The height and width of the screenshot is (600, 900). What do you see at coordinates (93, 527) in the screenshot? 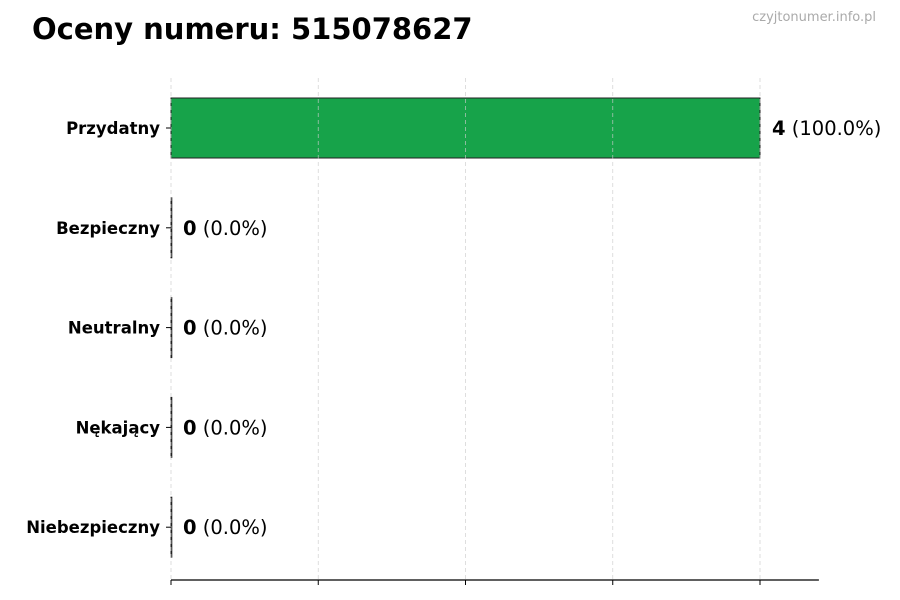
I see `y-tick-label: Niebezpieczny` at bounding box center [93, 527].